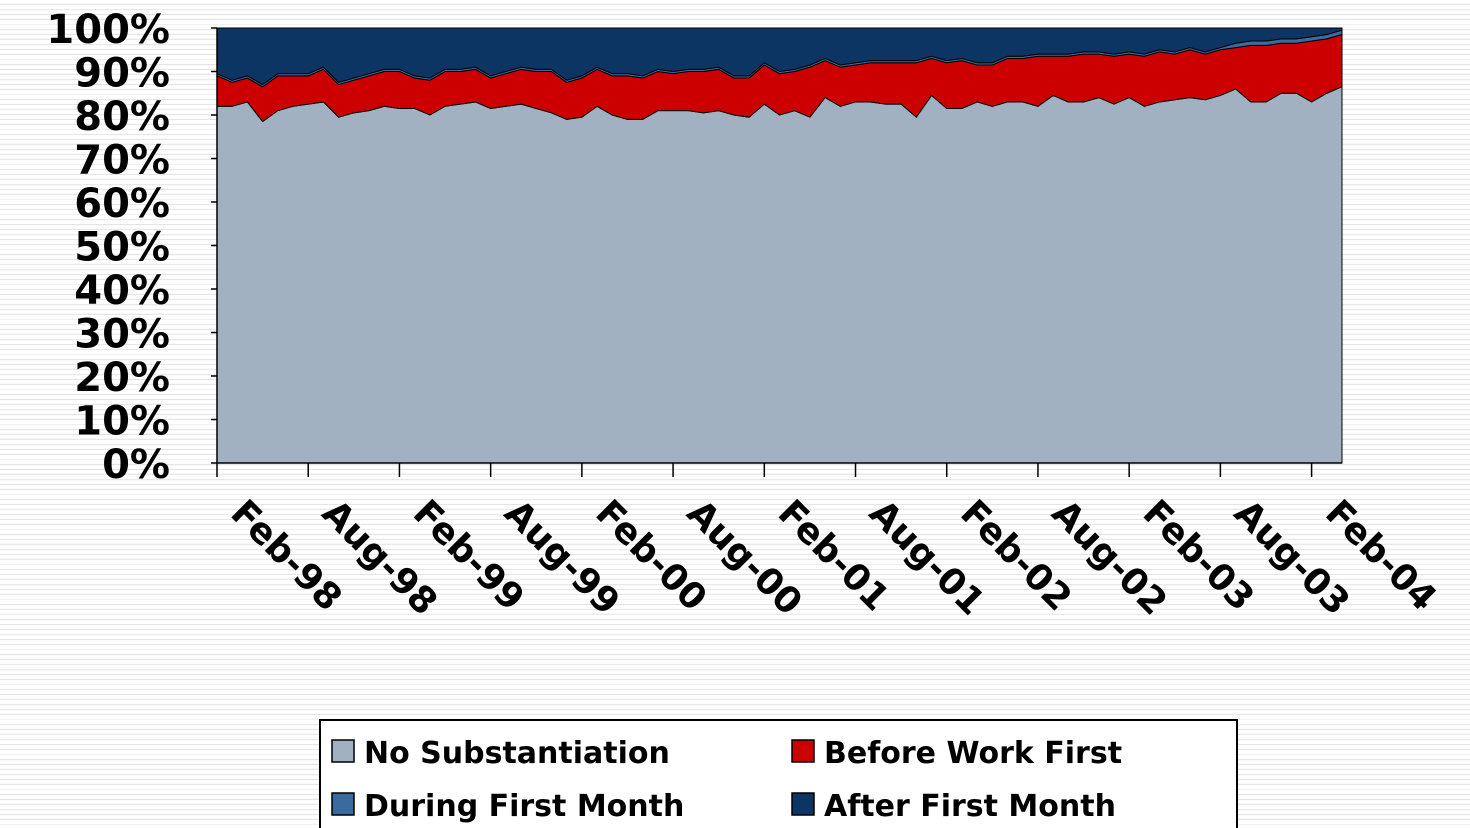 The image size is (1470, 828). Describe the element at coordinates (122, 291) in the screenshot. I see `y-tick-label: 40%` at that location.